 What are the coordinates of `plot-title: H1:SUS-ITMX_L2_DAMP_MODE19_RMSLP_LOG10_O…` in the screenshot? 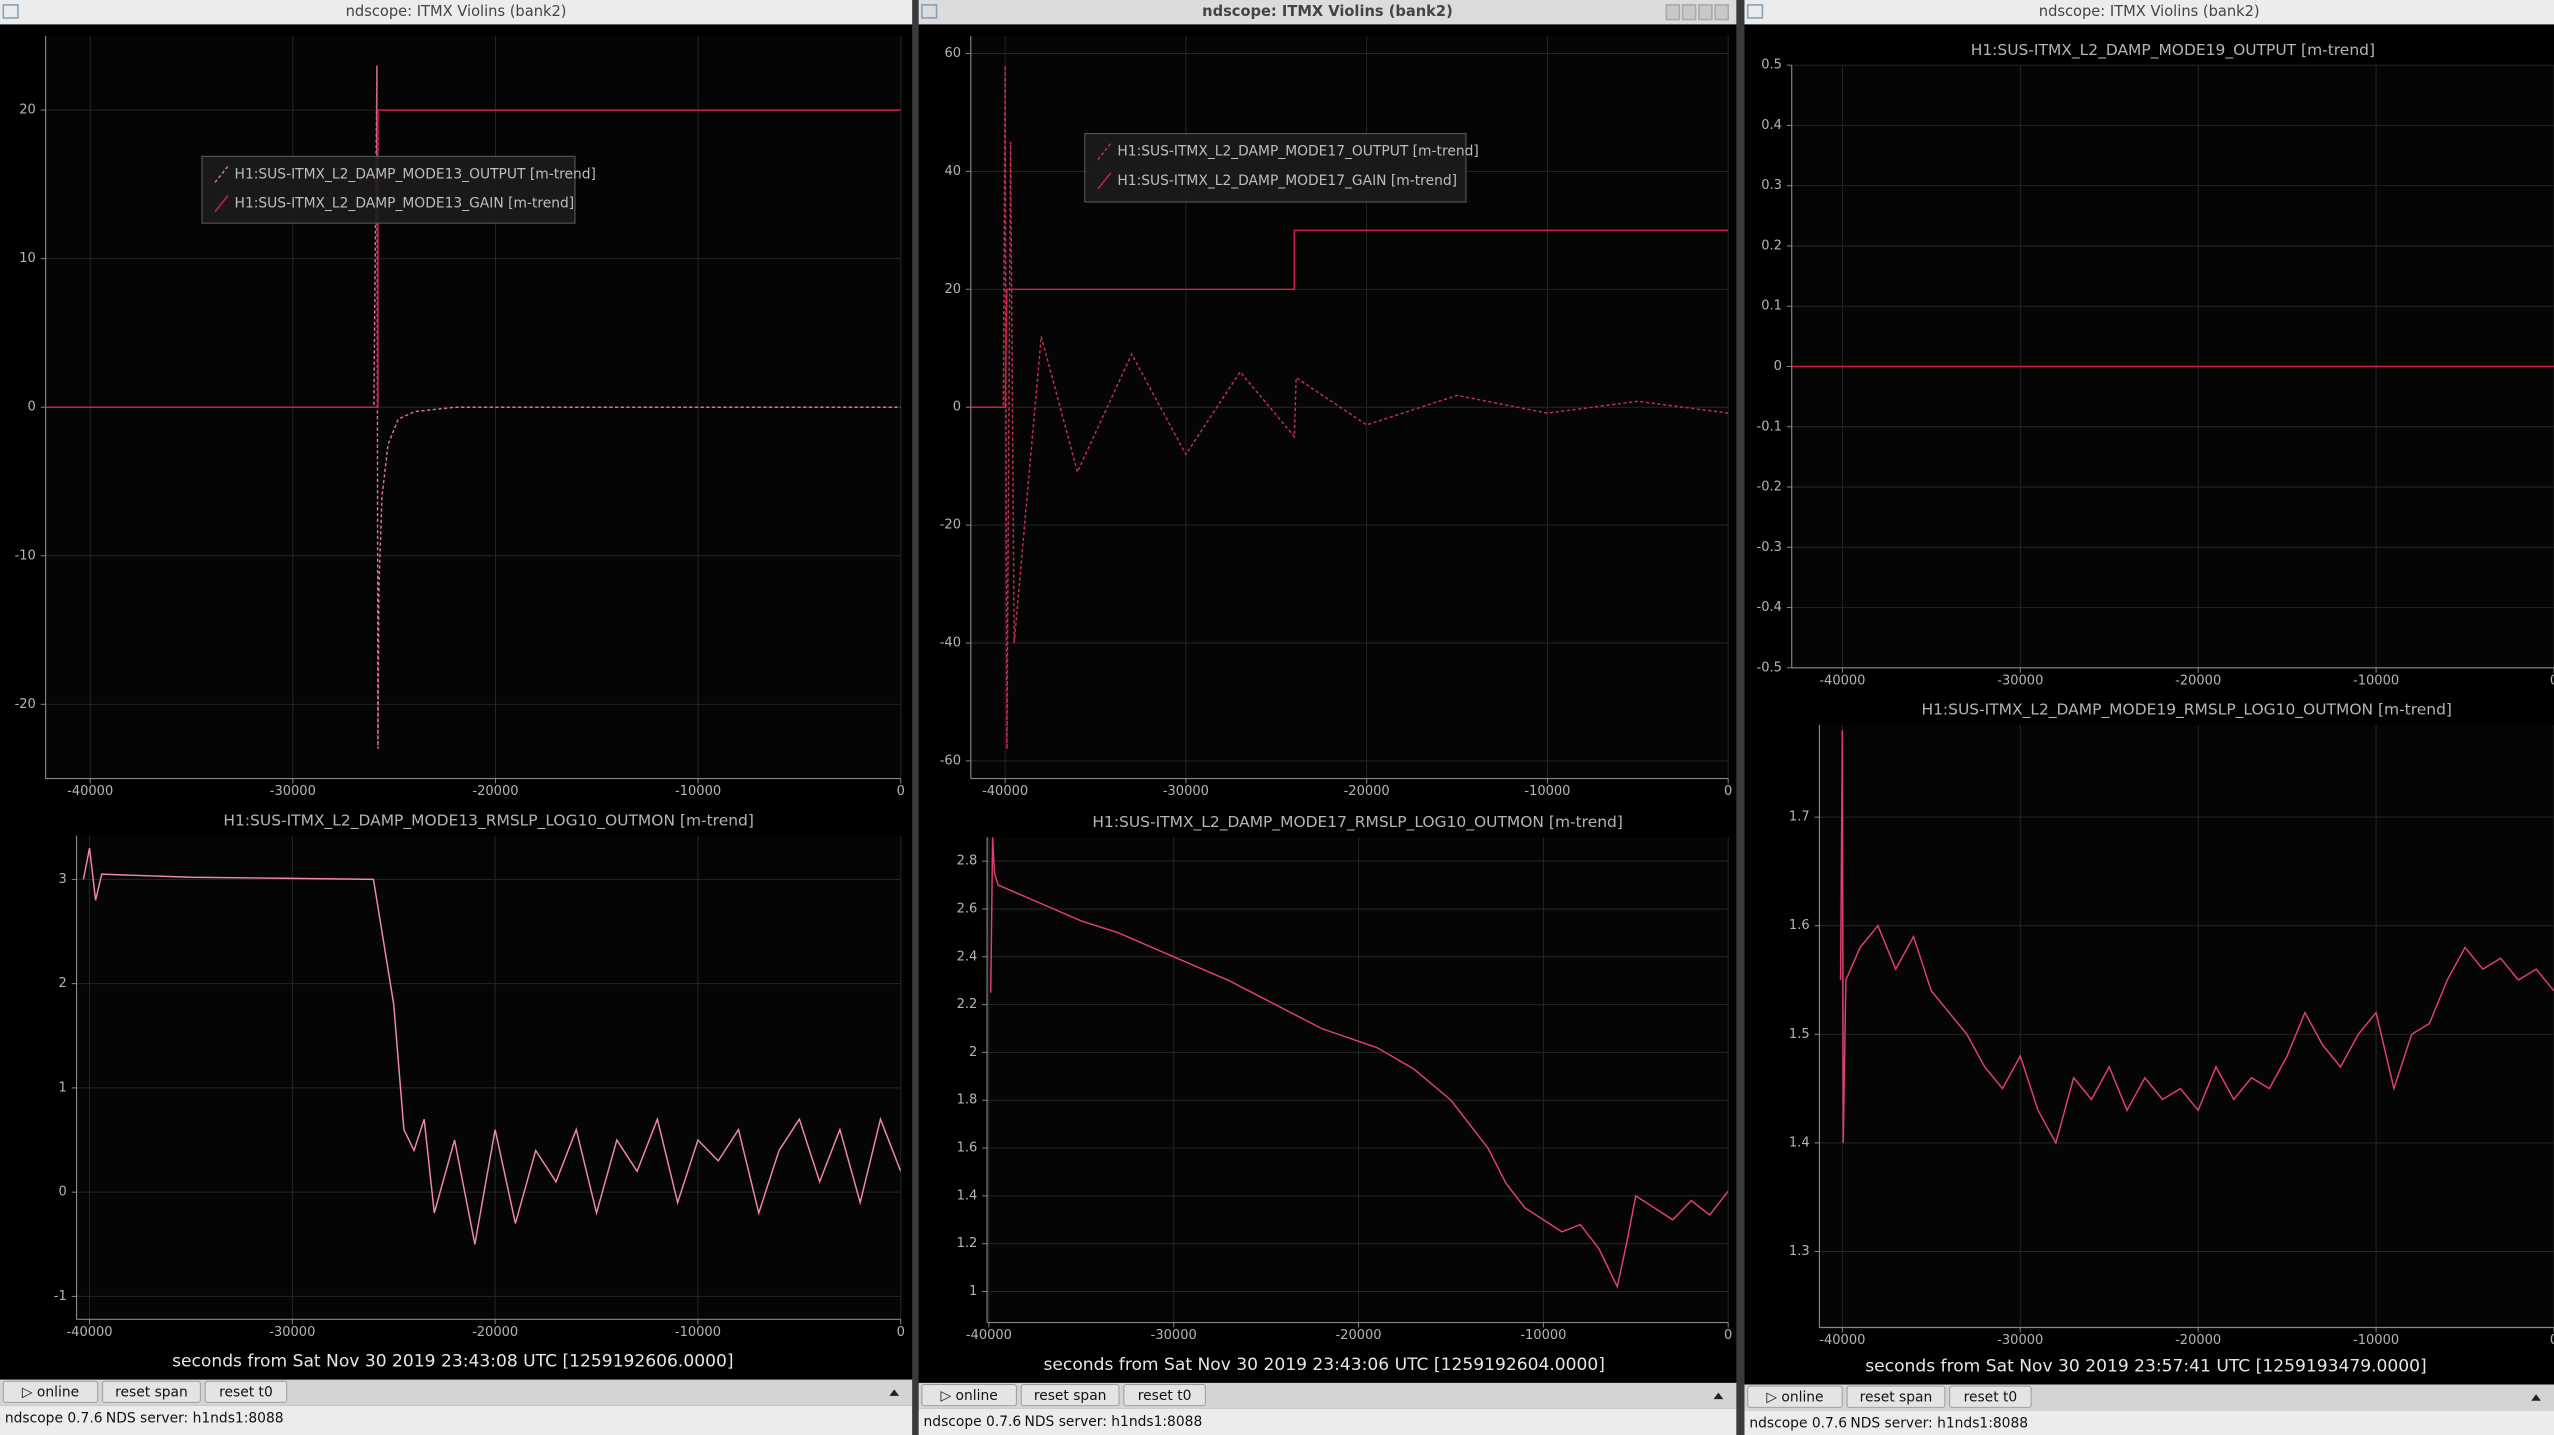 It's located at (2186, 710).